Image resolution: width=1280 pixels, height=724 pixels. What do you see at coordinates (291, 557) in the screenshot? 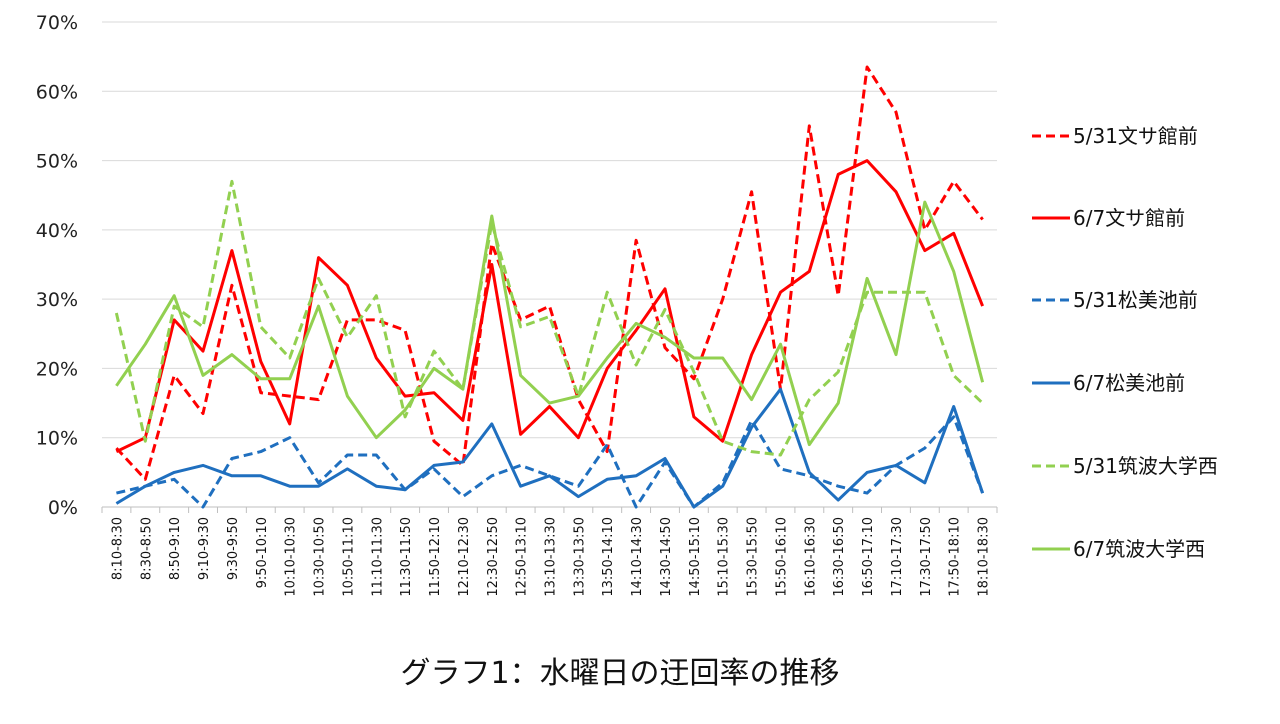
I see `x-tick-label: 10:10-10:30` at bounding box center [291, 557].